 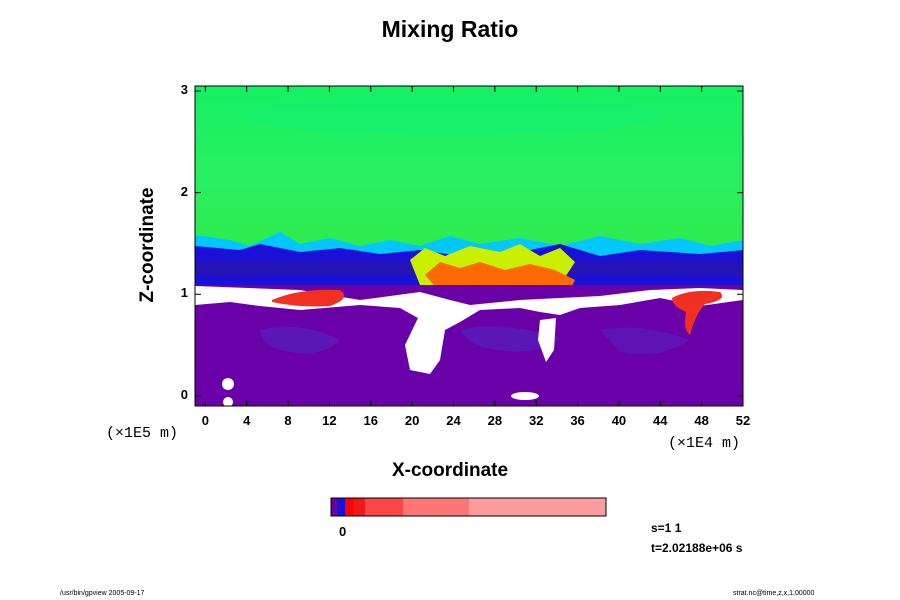 What do you see at coordinates (184, 394) in the screenshot?
I see `y-tick-label: 0` at bounding box center [184, 394].